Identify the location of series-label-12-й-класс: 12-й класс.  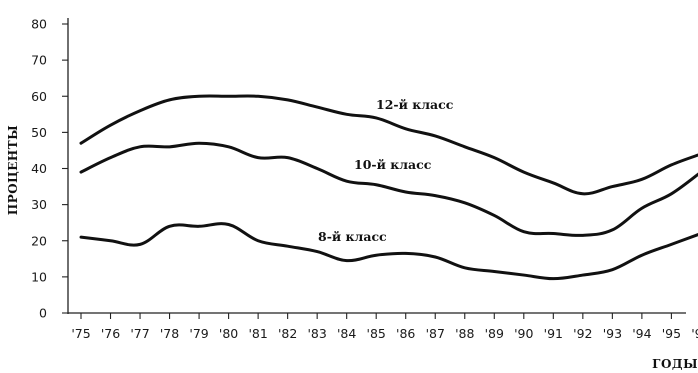
(415, 104).